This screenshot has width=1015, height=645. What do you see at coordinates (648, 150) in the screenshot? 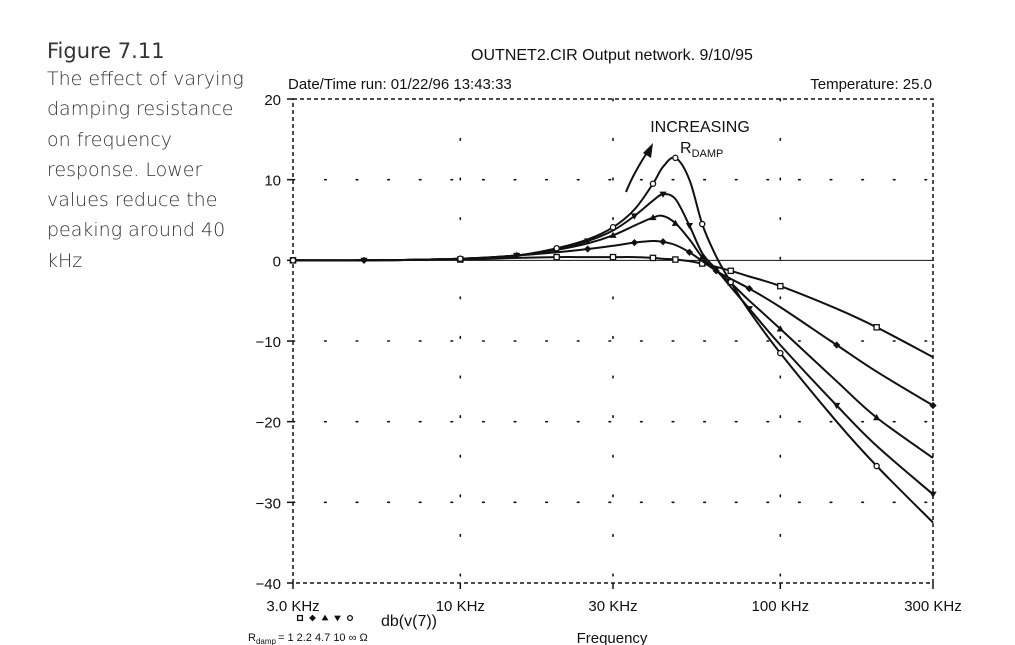
I see `increasing-arrow-head` at bounding box center [648, 150].